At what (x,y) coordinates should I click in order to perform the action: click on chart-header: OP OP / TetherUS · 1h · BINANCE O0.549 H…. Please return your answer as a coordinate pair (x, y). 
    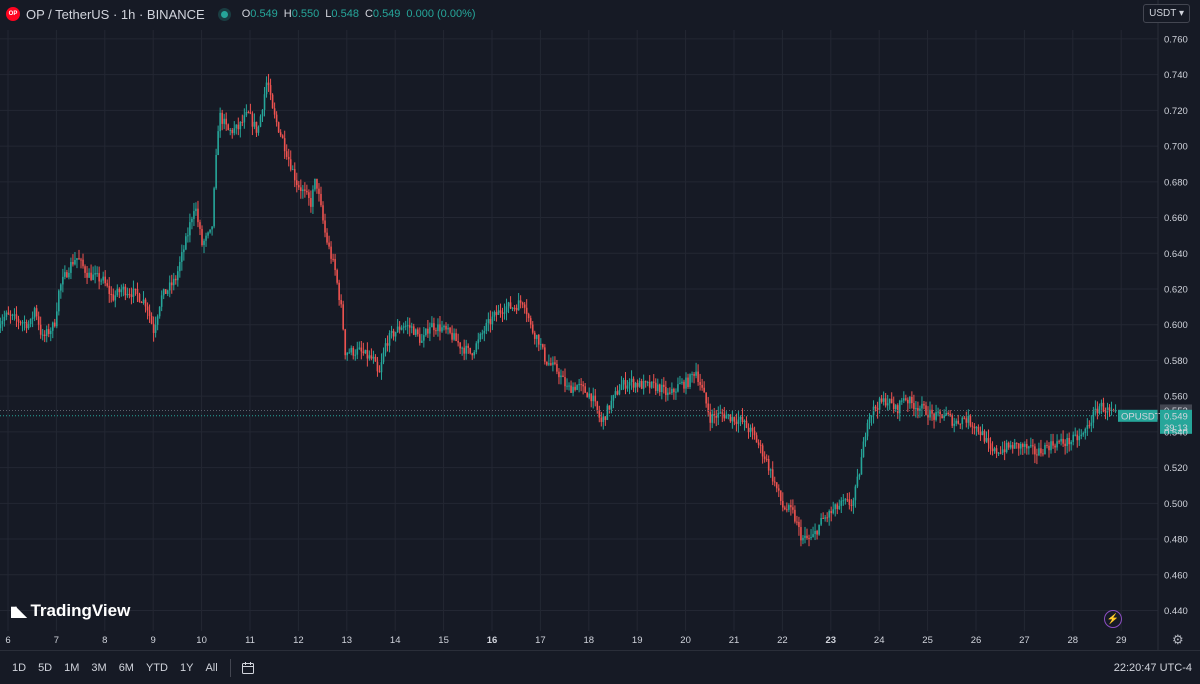
    Looking at the image, I should click on (241, 14).